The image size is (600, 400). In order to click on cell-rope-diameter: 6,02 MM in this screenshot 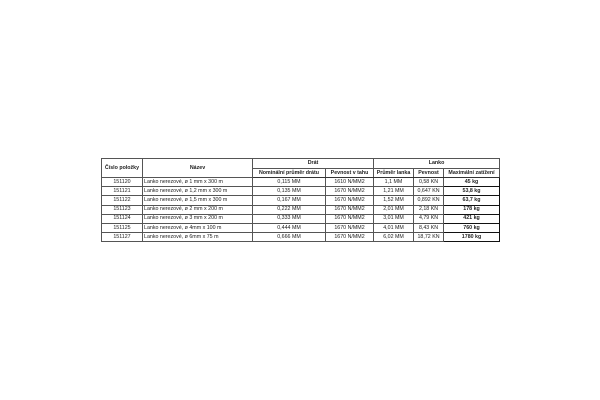, I will do `click(394, 237)`.